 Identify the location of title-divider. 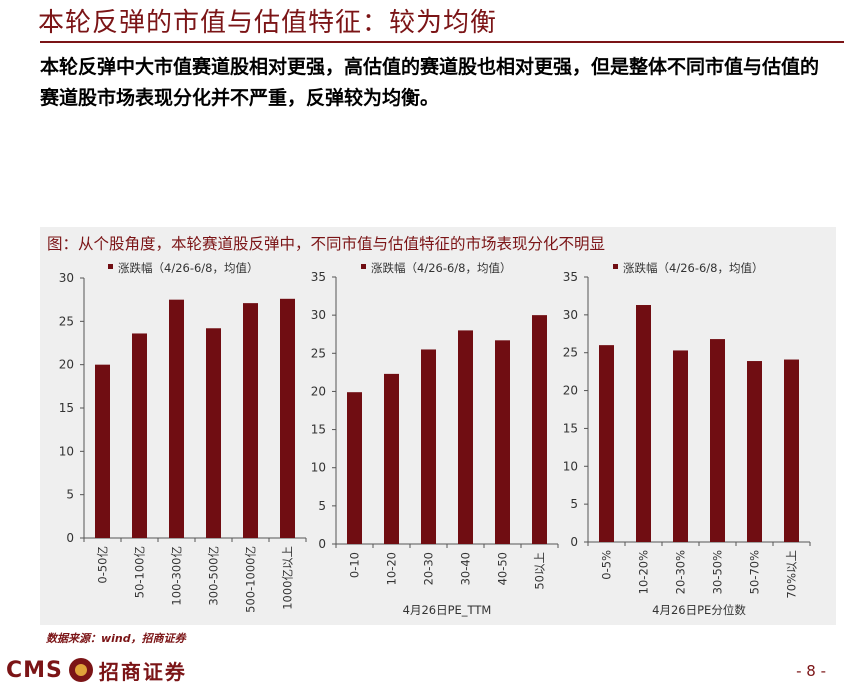
(442, 42).